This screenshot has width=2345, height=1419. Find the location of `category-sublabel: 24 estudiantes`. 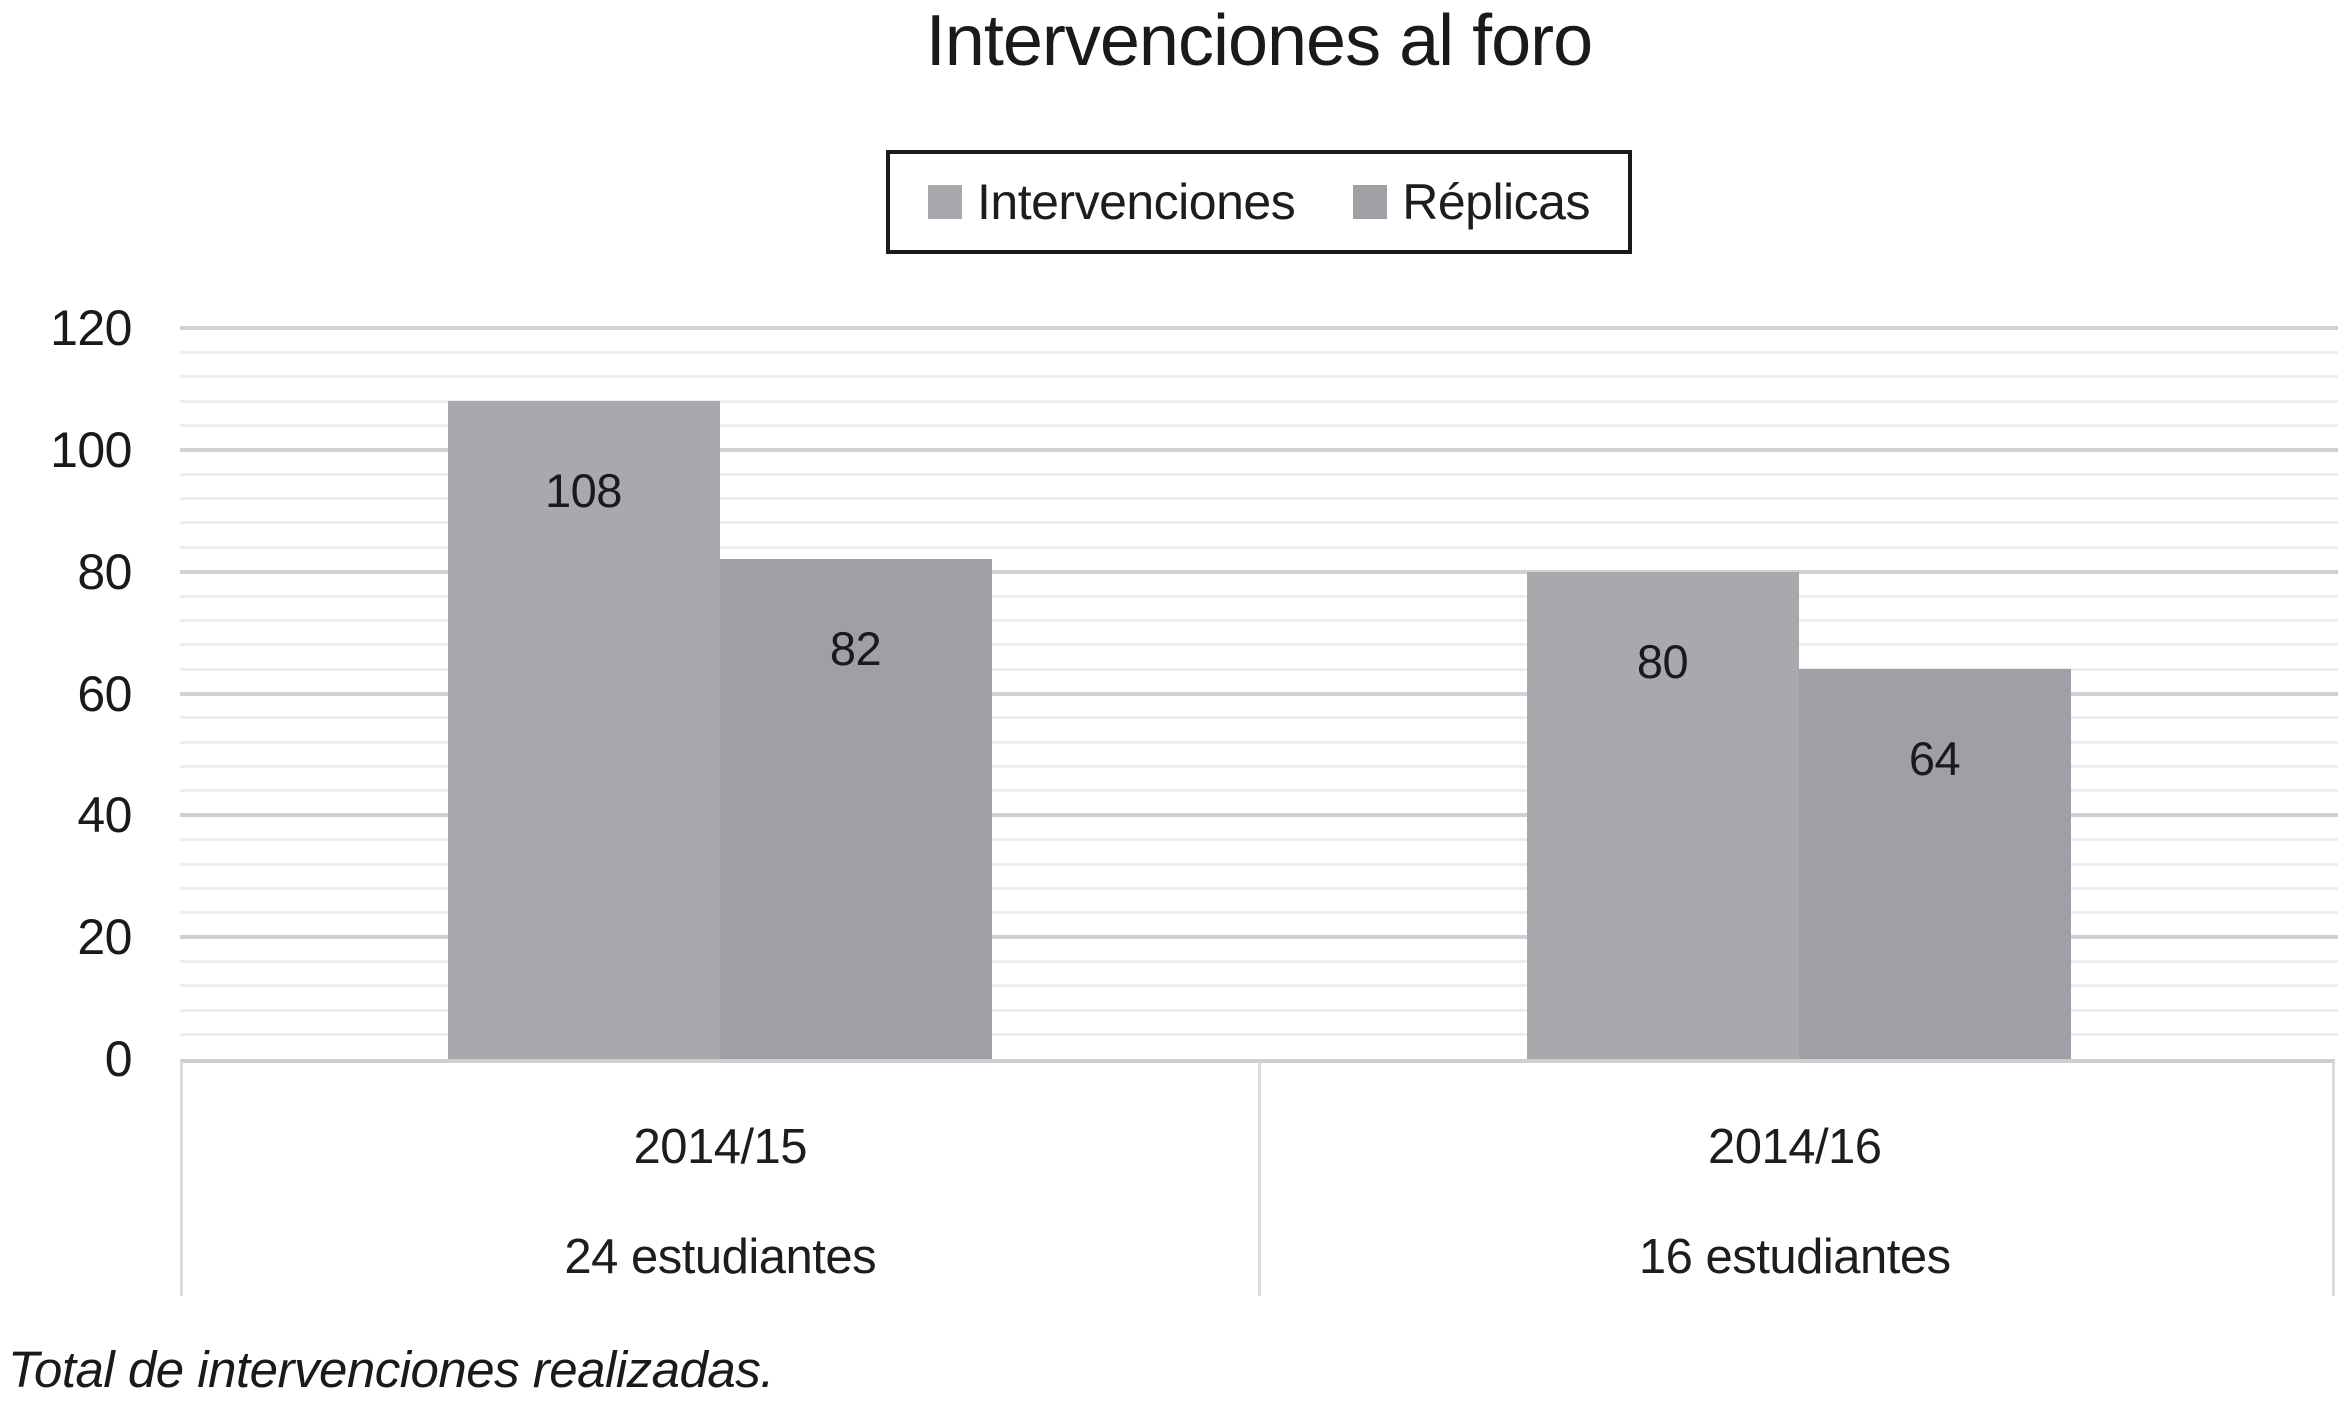

category-sublabel: 24 estudiantes is located at coordinates (720, 1257).